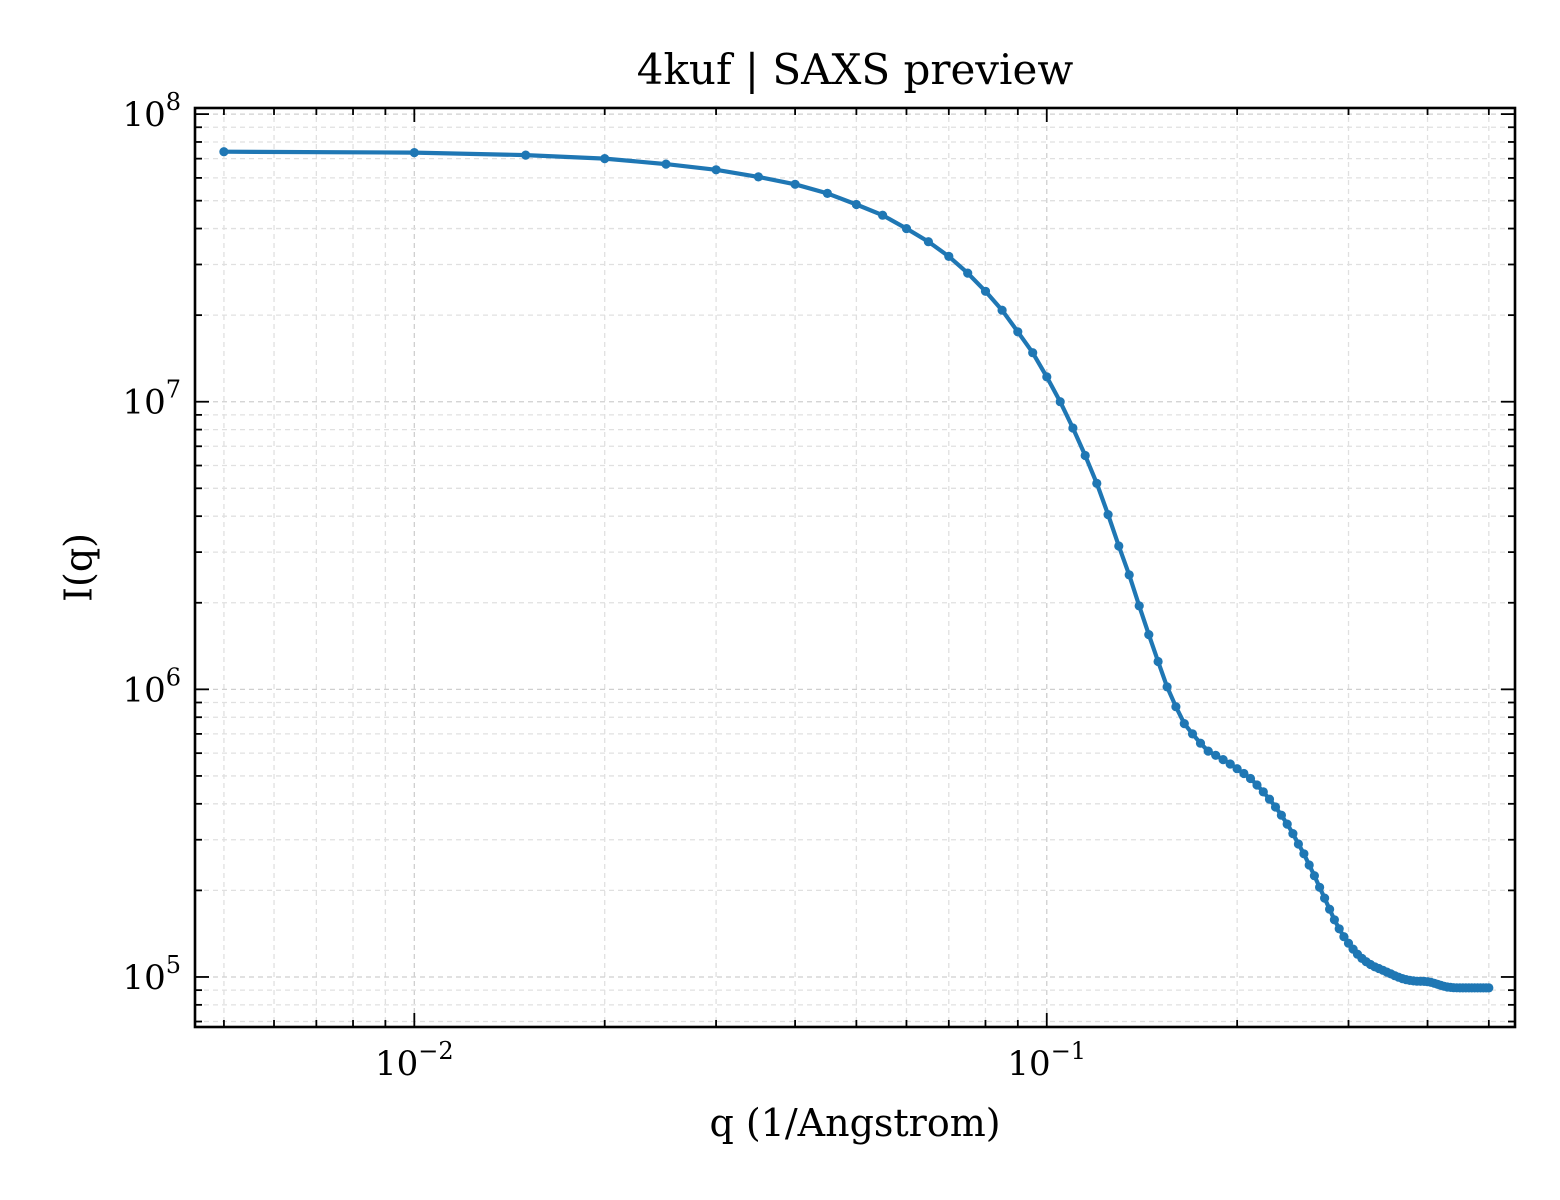  I want to click on y-tick-label: 10⁷, so click(151, 399).